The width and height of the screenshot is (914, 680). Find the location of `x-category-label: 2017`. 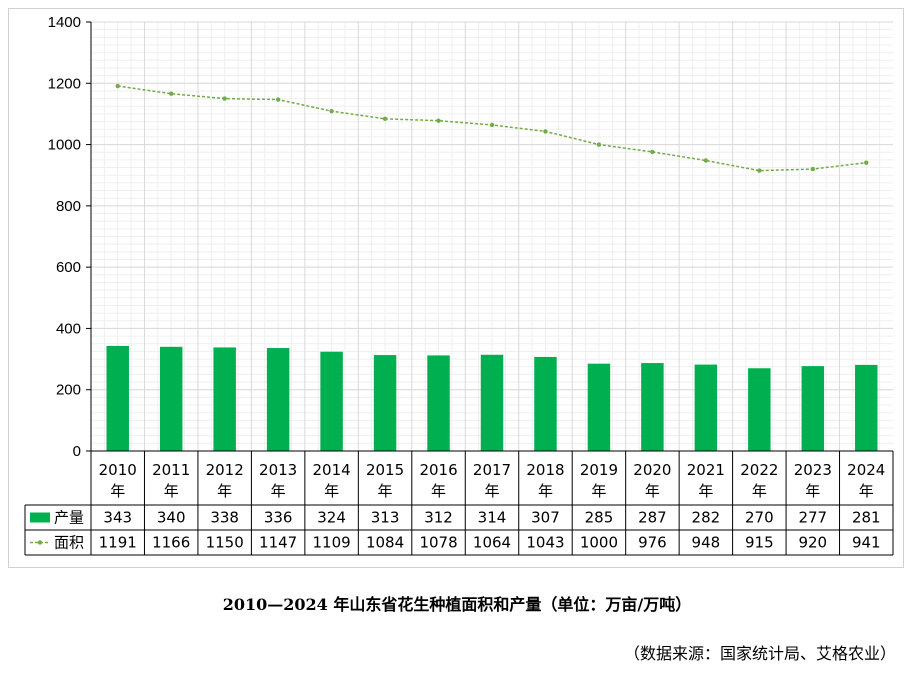

x-category-label: 2017 is located at coordinates (492, 470).